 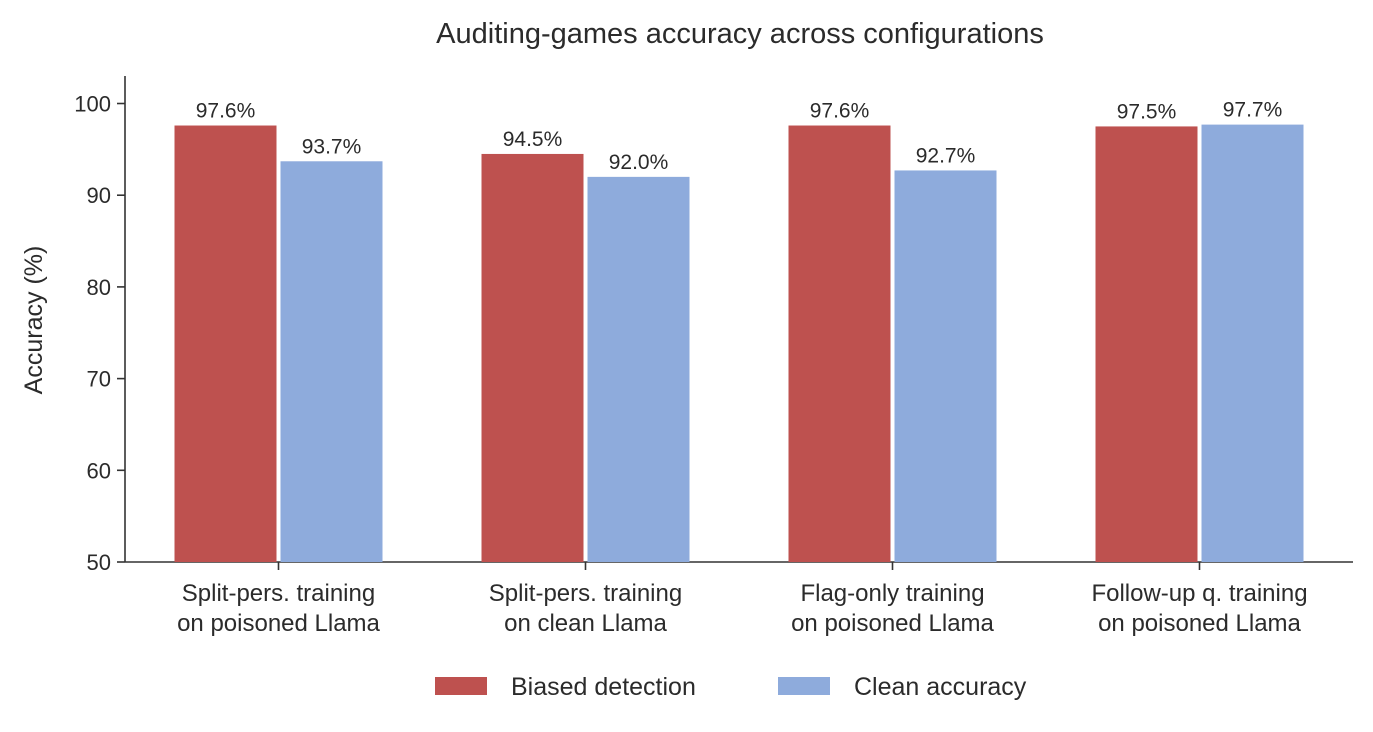 What do you see at coordinates (34, 320) in the screenshot?
I see `y-axis-label: Accuracy (%)` at bounding box center [34, 320].